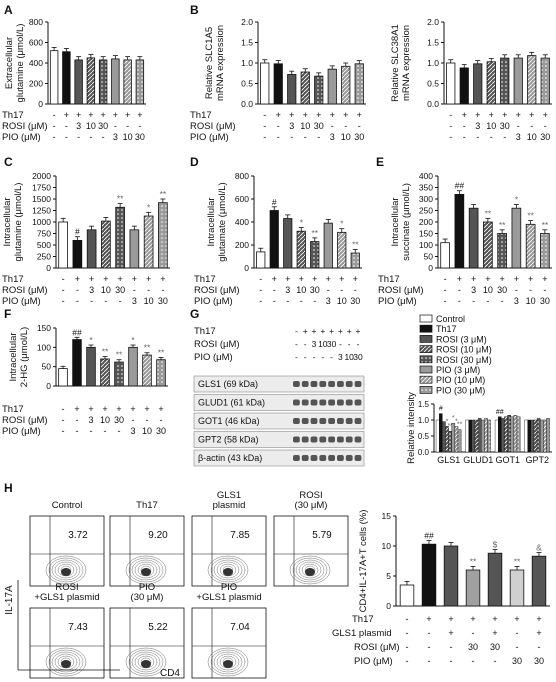 The width and height of the screenshot is (556, 682). What do you see at coordinates (447, 421) in the screenshot?
I see `chart-G-sig-mark: *` at bounding box center [447, 421].